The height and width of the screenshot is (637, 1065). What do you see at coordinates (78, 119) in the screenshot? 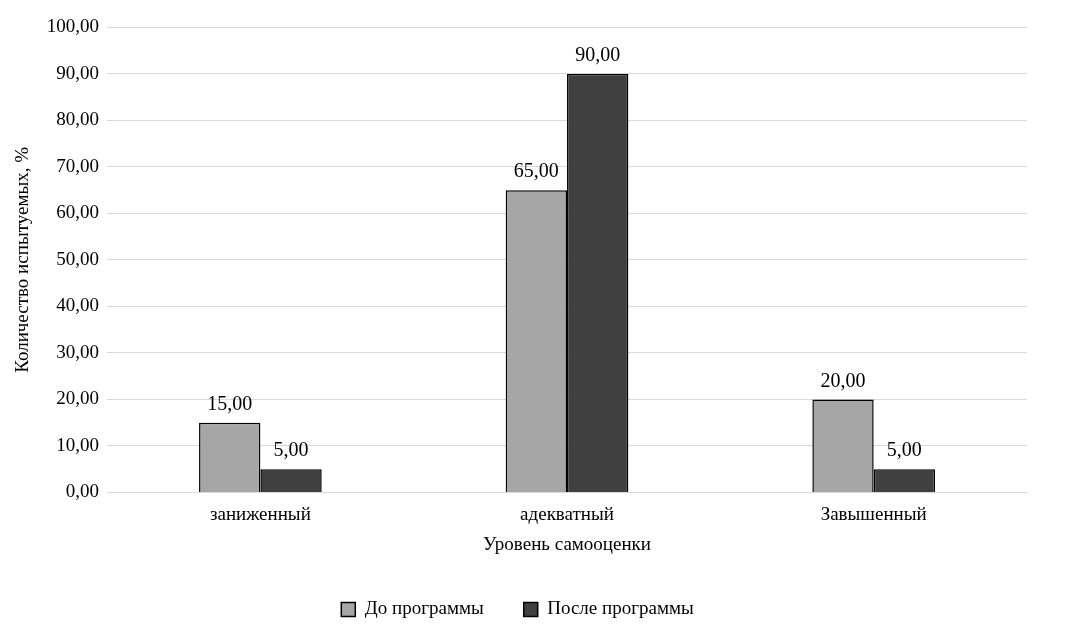
I see `y-tick-label: 80,00` at bounding box center [78, 119].